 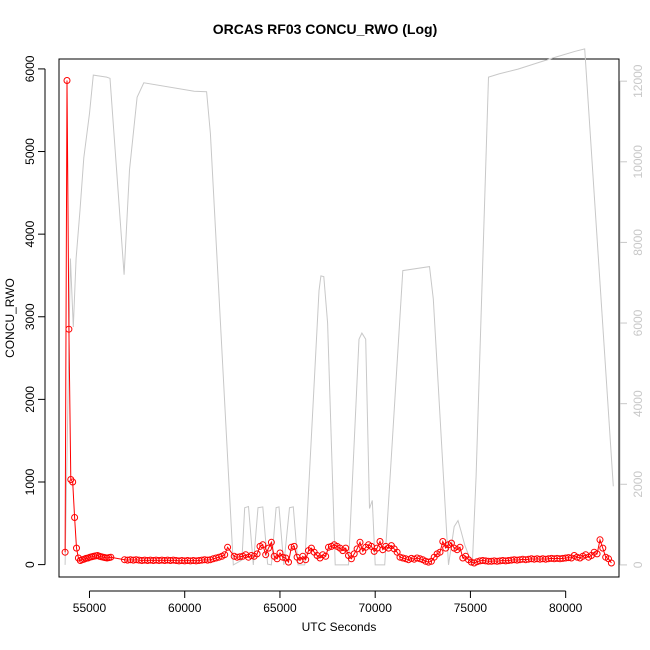 I want to click on secondary-y-tick-label: 6000, so click(x=638, y=322).